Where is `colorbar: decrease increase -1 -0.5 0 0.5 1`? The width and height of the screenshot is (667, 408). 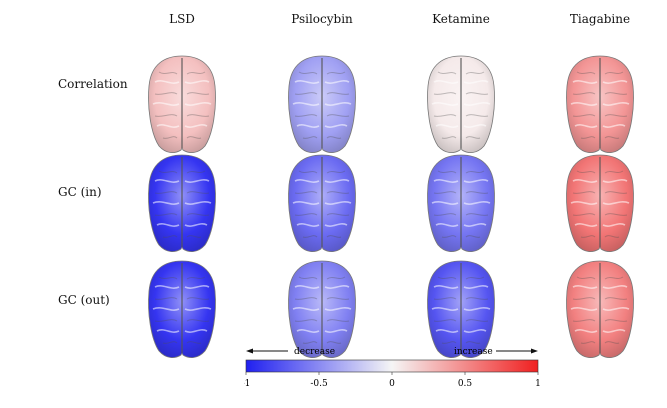 colorbar: decrease increase -1 -0.5 0 0.5 1 is located at coordinates (391, 374).